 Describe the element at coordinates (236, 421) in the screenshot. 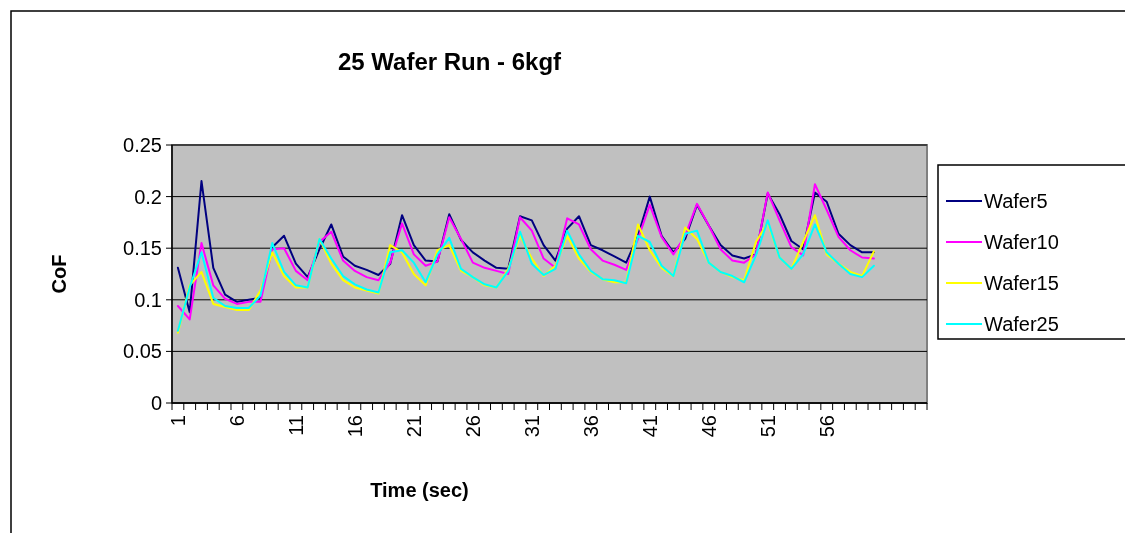

I see `x-tick-label: 6` at that location.